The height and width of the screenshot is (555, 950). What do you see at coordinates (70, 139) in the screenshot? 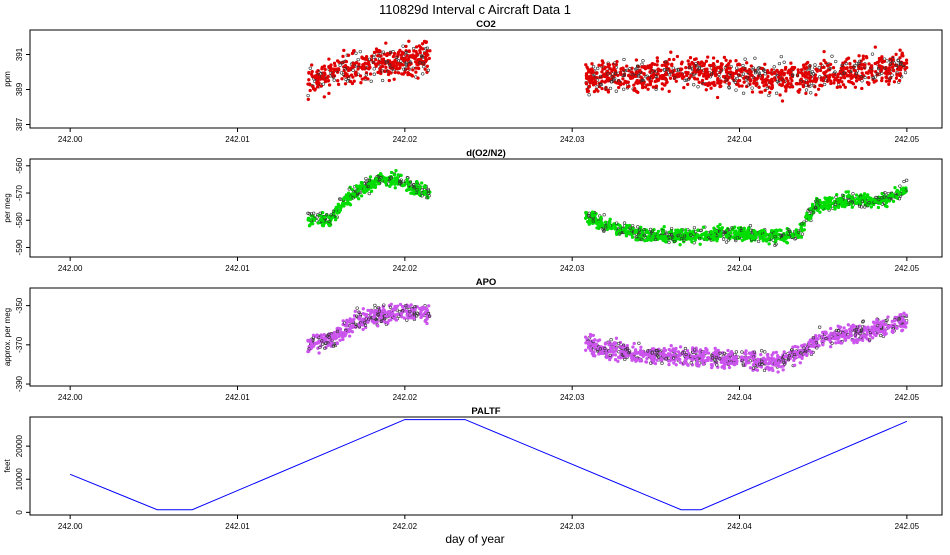
I see `x-tick-label: 242.00` at bounding box center [70, 139].